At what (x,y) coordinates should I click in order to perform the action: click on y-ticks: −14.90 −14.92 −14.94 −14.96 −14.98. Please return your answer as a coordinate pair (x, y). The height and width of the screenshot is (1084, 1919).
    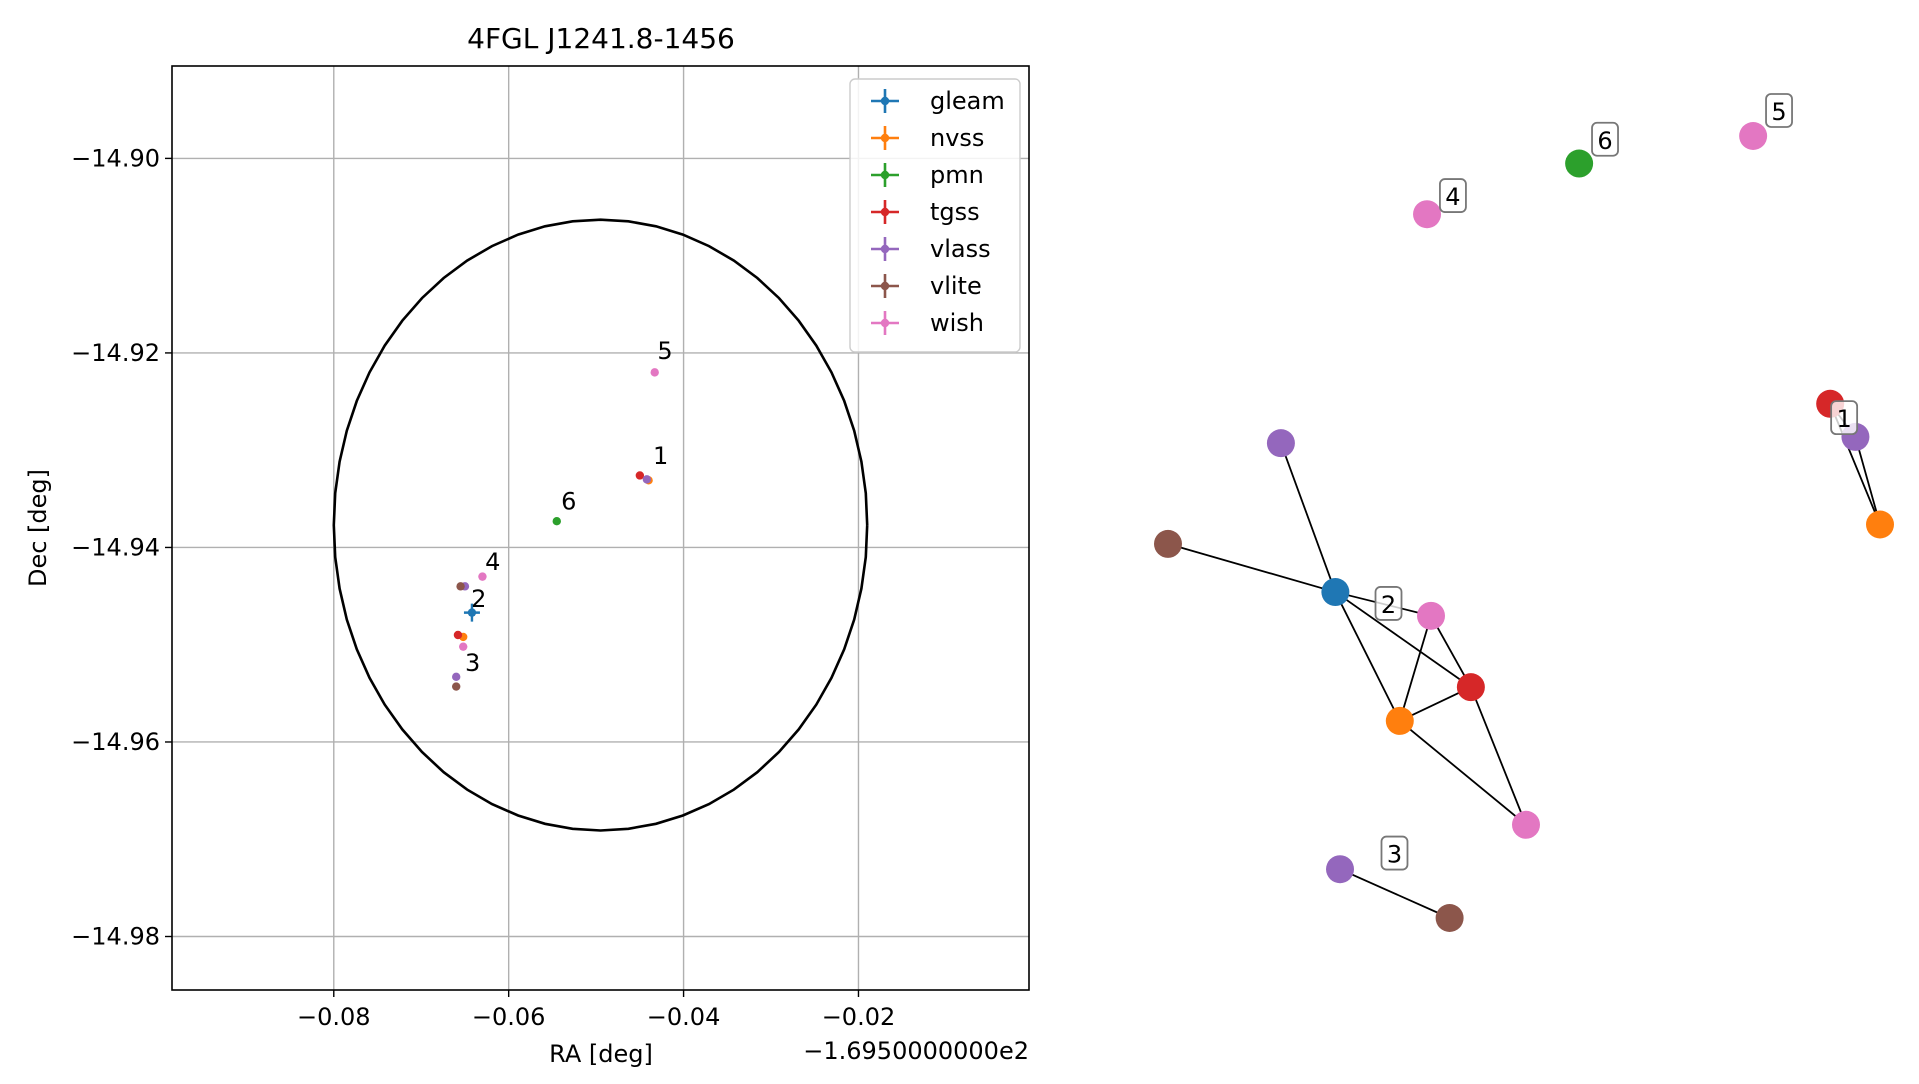
    Looking at the image, I should click on (121, 547).